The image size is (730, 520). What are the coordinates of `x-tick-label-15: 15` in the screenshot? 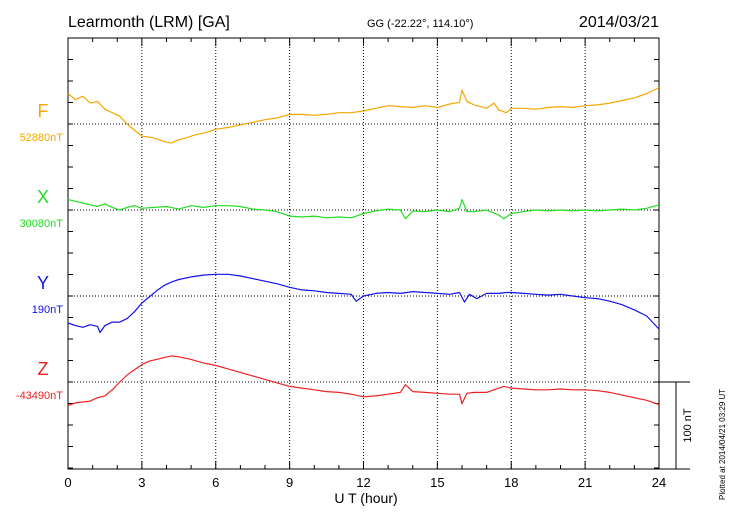 It's located at (437, 482).